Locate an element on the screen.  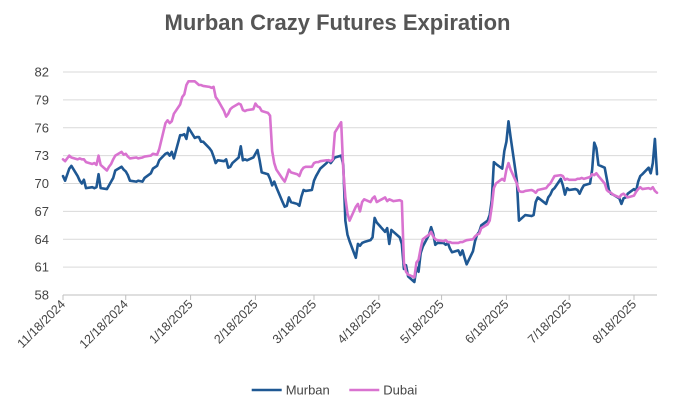
legend-label-murban: Murban is located at coordinates (308, 390).